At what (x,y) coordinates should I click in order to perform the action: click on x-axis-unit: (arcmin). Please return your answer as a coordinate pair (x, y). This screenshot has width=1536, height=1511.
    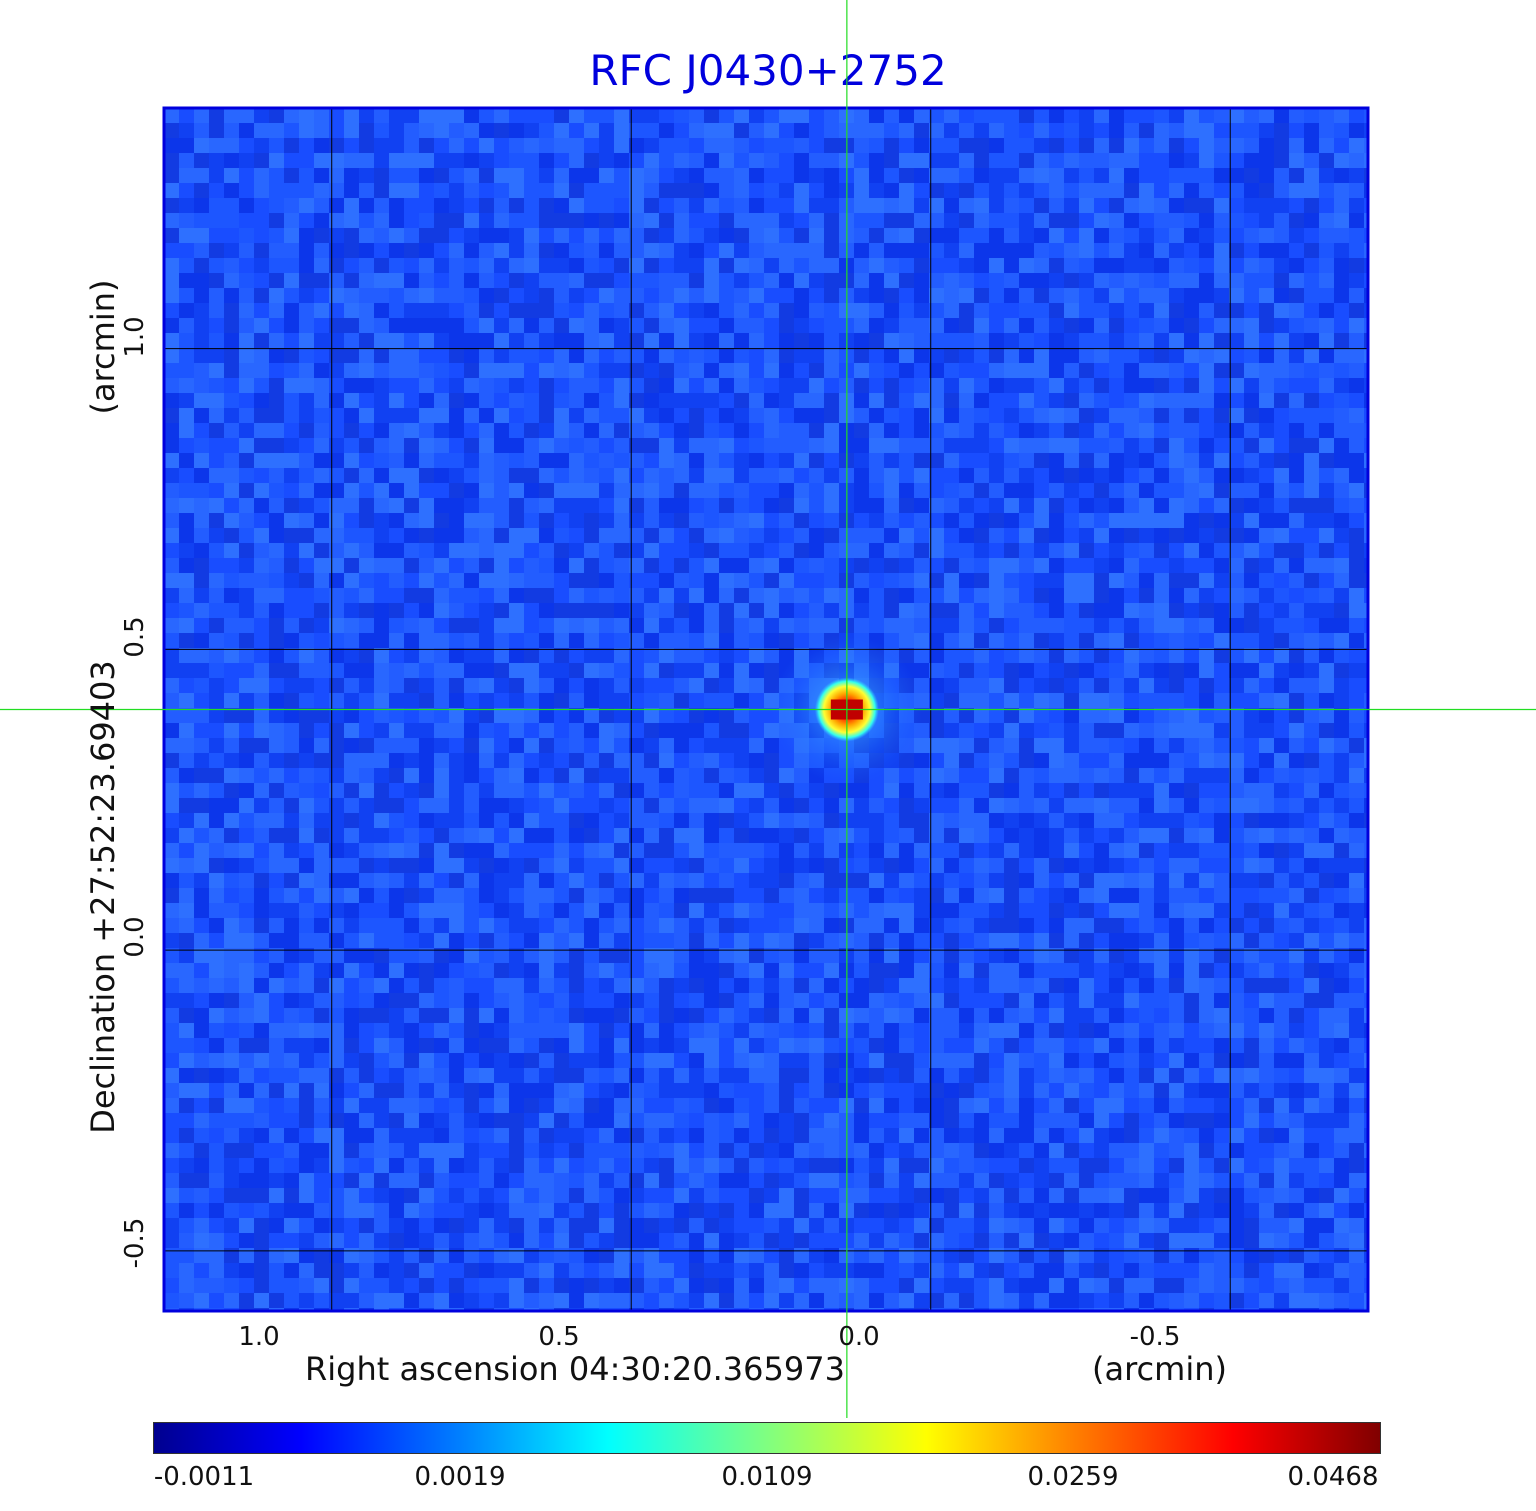
    Looking at the image, I should click on (1159, 1369).